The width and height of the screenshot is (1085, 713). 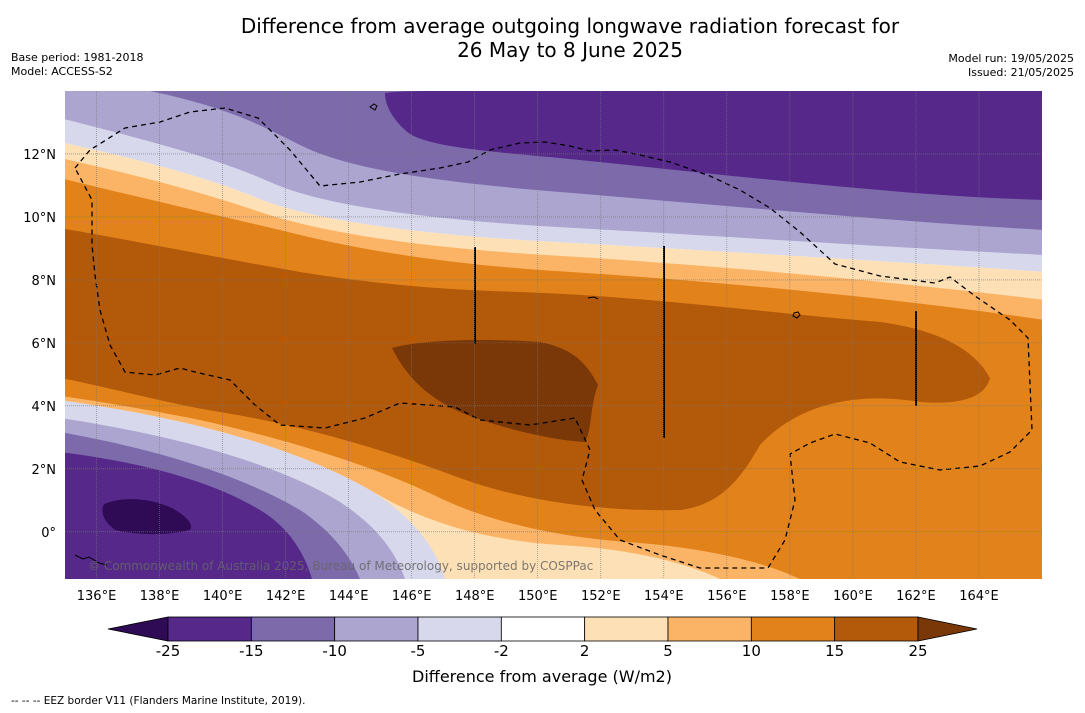 What do you see at coordinates (44, 281) in the screenshot?
I see `latitude-tick-label: 8°N` at bounding box center [44, 281].